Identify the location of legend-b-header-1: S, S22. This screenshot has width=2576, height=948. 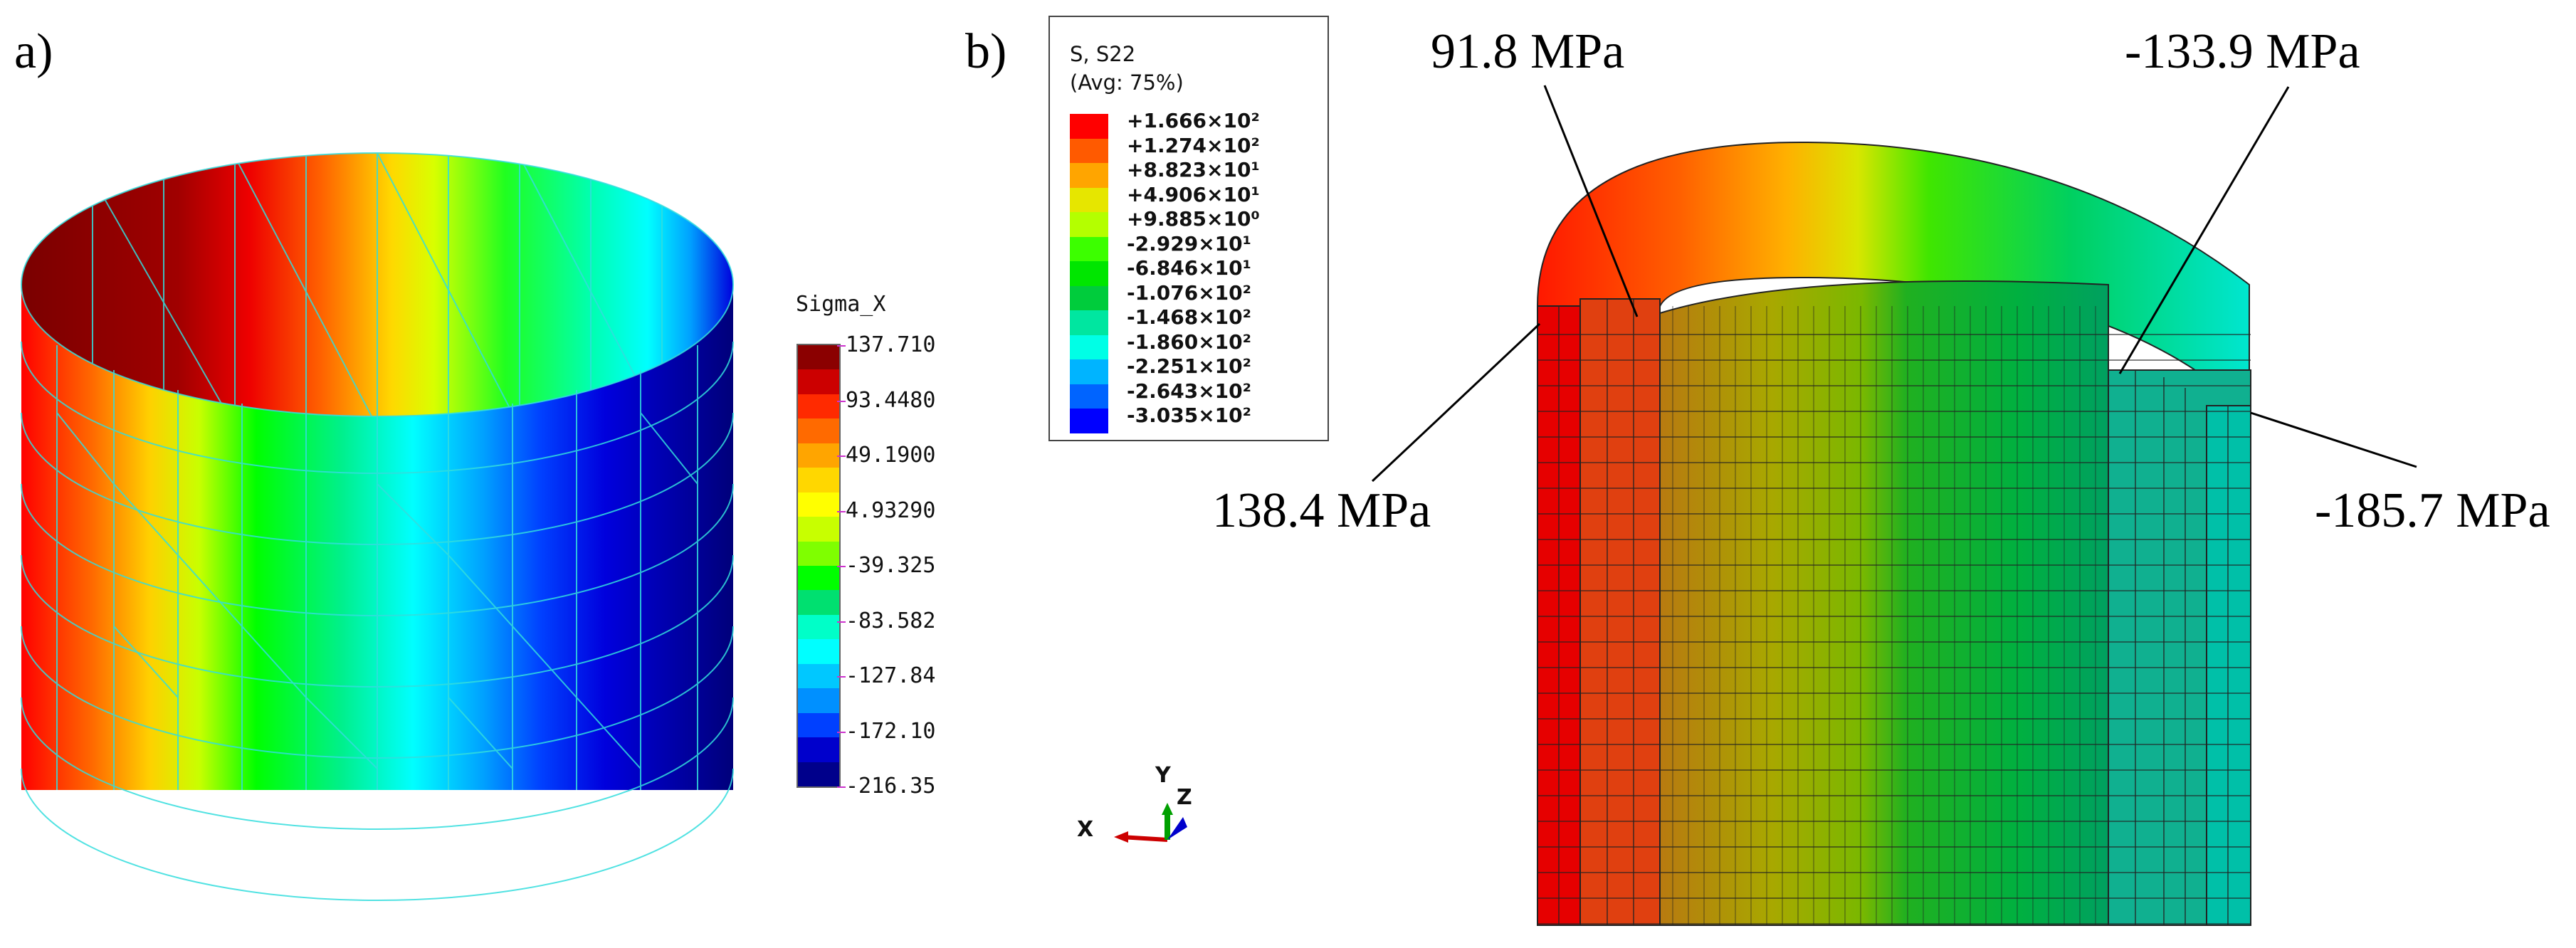
(1103, 54).